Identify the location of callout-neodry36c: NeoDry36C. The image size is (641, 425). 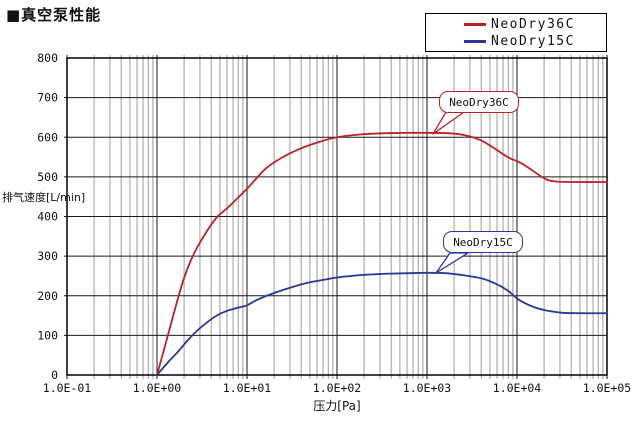
(479, 102).